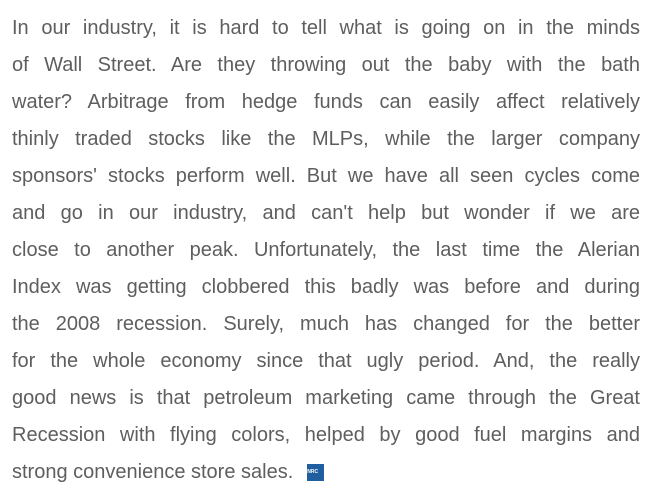  What do you see at coordinates (326, 472) in the screenshot?
I see `text-line: strong convenience store sales. NRC` at bounding box center [326, 472].